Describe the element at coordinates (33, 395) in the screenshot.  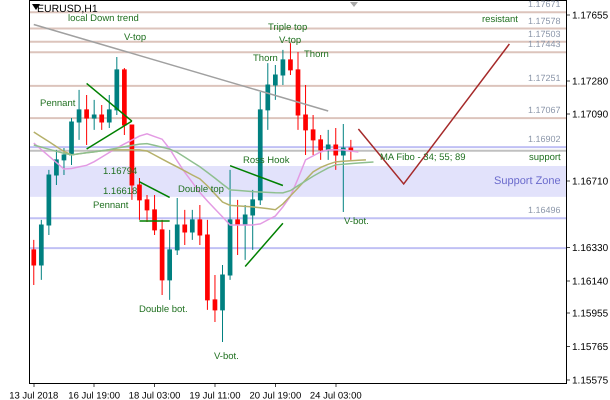
I see `x-tick-label: 13 Jul 2018` at that location.